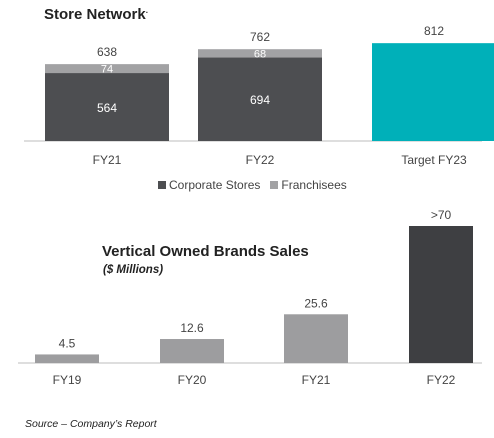  I want to click on legend-label-corporate: Corporate Stores, so click(215, 185).